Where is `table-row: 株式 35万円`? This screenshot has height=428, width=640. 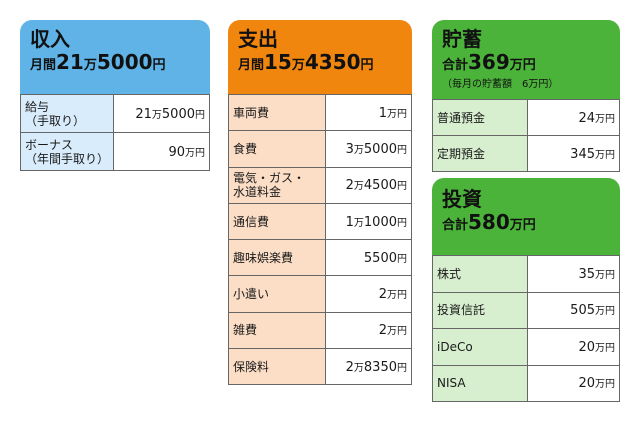 table-row: 株式 35万円 is located at coordinates (526, 274).